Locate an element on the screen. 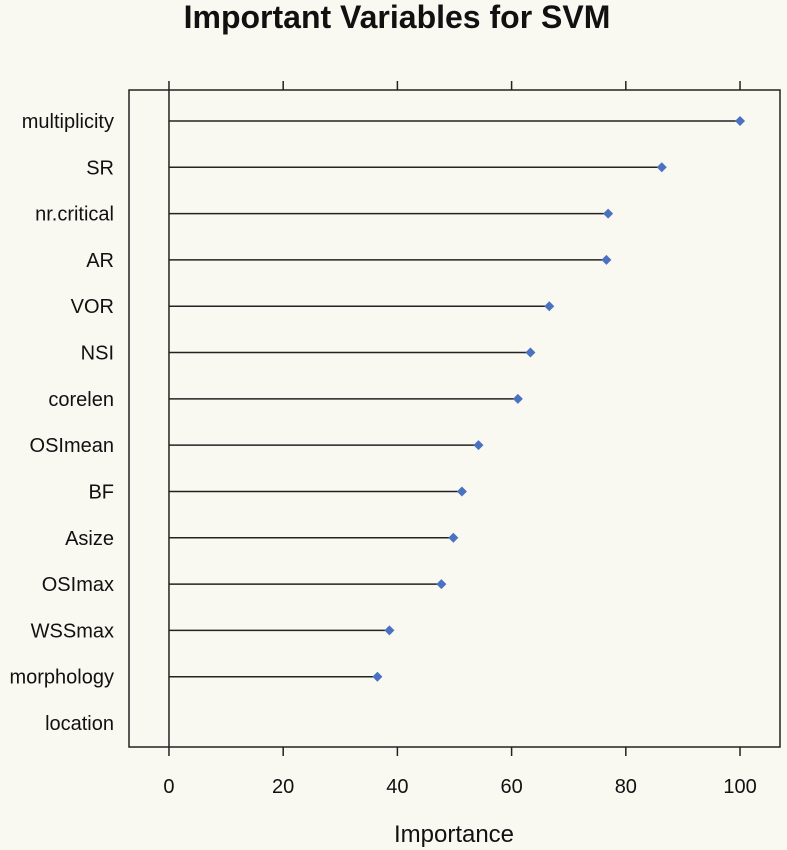 The image size is (787, 850). category-label: corelen is located at coordinates (81, 400).